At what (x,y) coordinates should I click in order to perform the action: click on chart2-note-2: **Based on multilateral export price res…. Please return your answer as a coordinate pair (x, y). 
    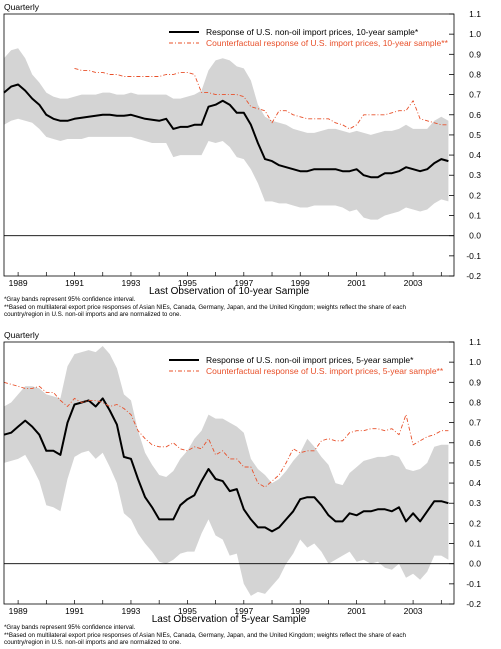
    Looking at the image, I should click on (205, 635).